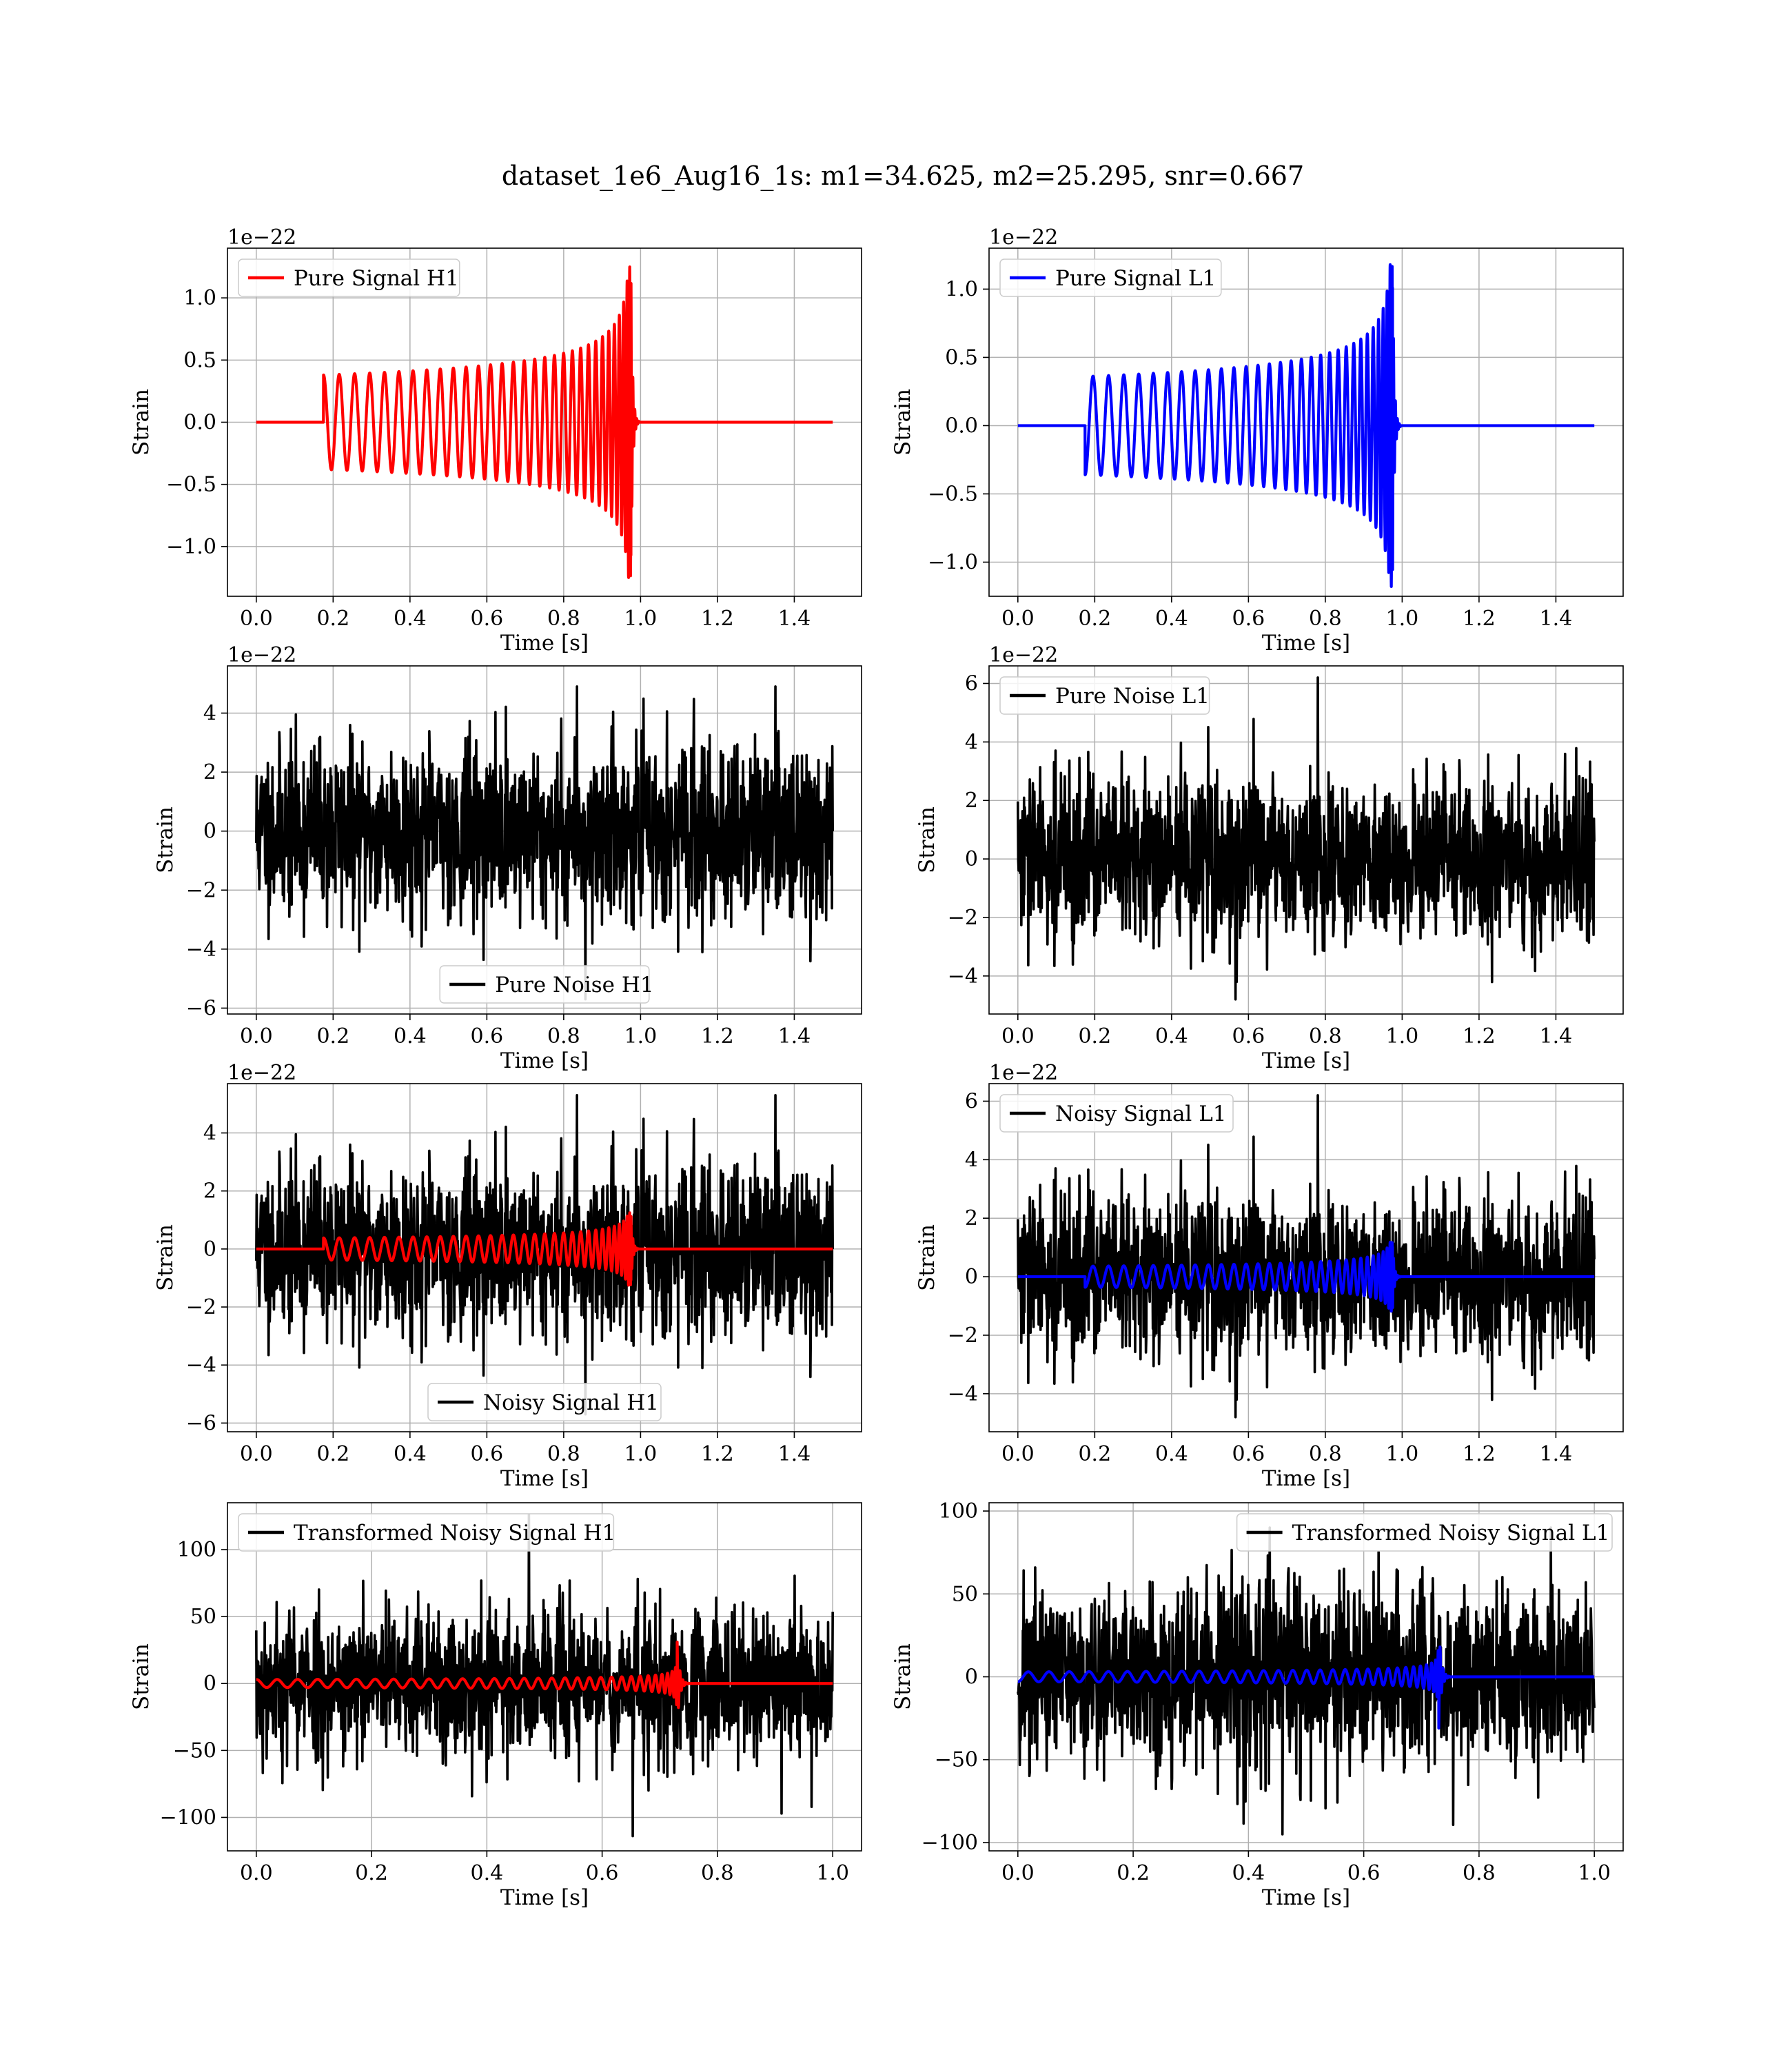 This screenshot has width=1792, height=2068. I want to click on y-tick-label: −1.0, so click(191, 547).